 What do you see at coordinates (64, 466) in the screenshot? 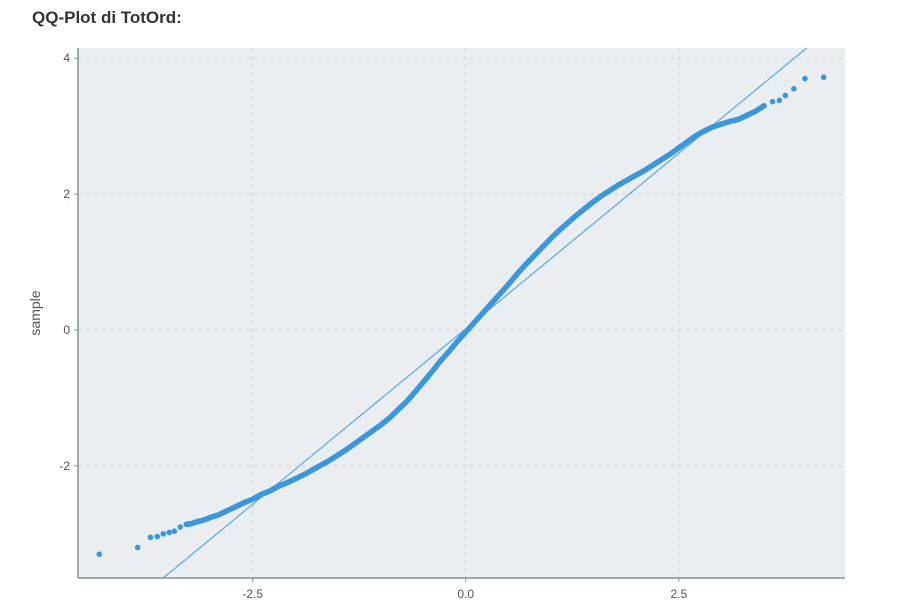
I see `y-tick-label: -2` at bounding box center [64, 466].